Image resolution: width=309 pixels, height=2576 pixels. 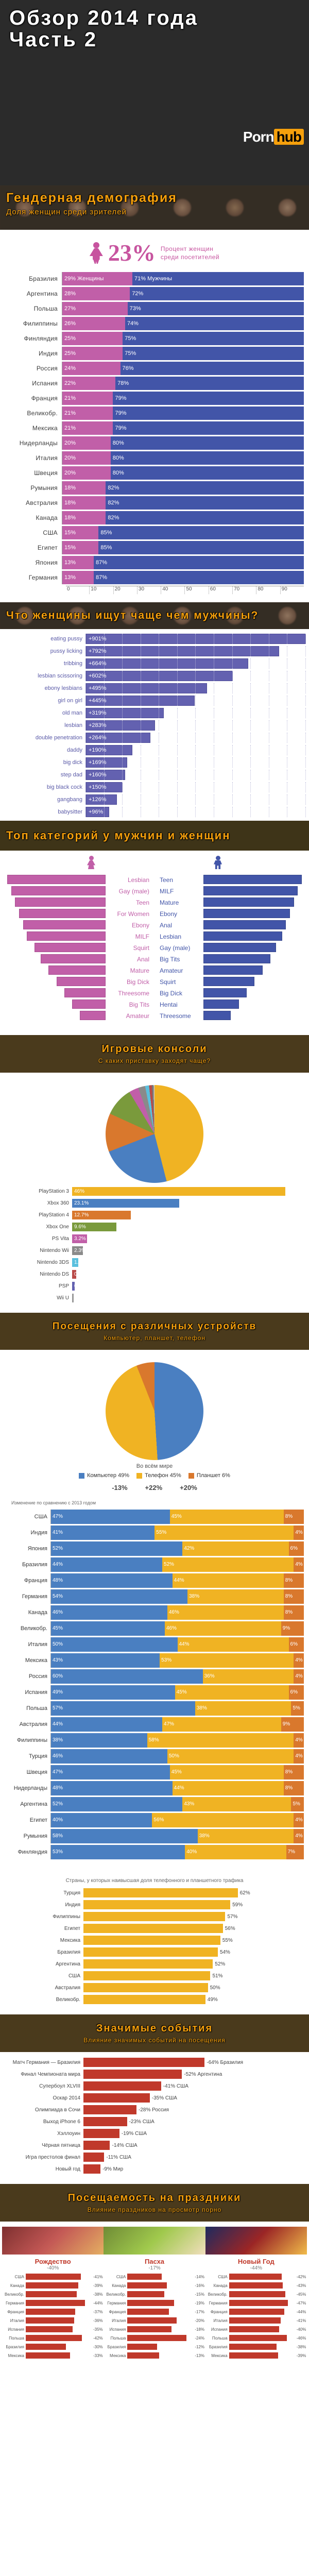 What do you see at coordinates (154, 615) in the screenshot?
I see `women-search-banner: Что женщины ищут чаще чем мужчины?` at bounding box center [154, 615].